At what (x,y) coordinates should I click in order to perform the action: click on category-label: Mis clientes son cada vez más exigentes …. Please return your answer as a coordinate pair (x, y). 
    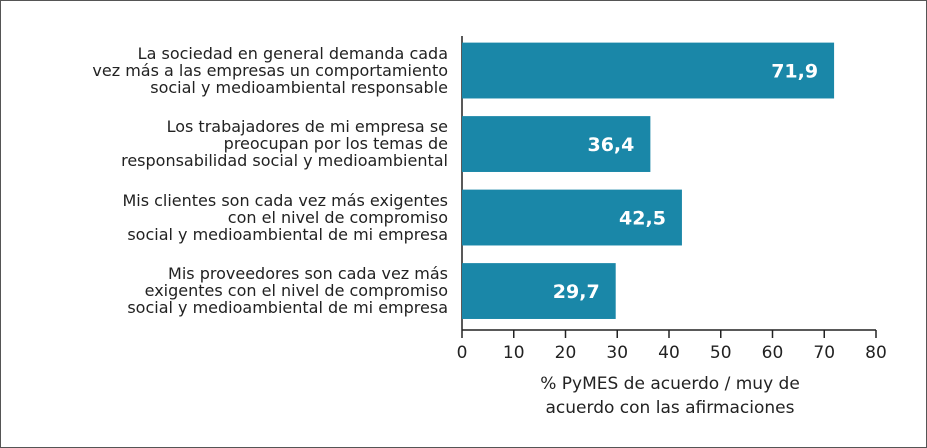
    Looking at the image, I should click on (285, 217).